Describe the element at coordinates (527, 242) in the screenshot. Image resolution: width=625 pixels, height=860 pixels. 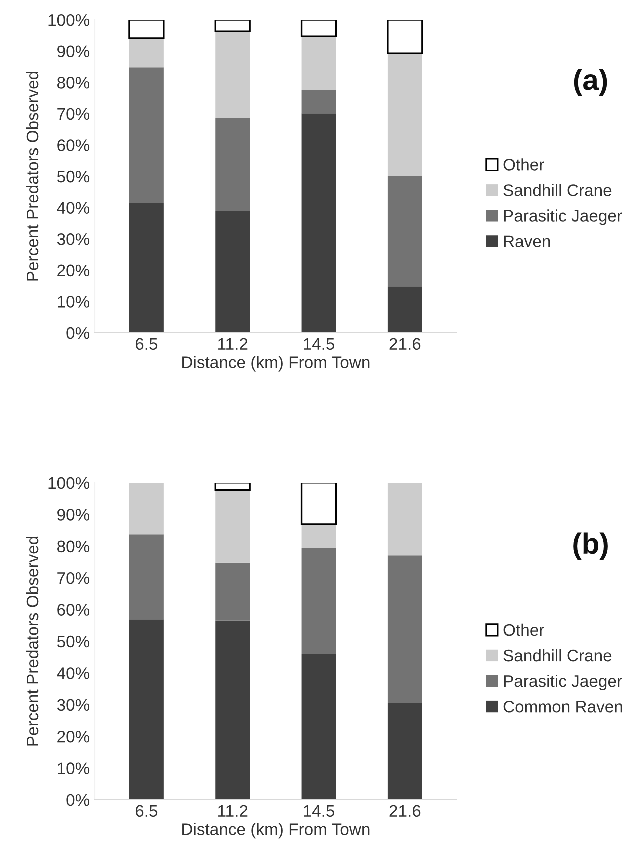
I see `legend-label: Raven` at that location.